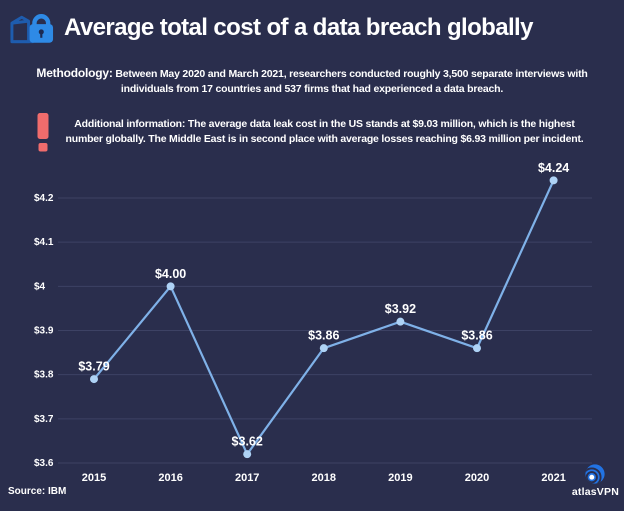  I want to click on x-axis-tick-label: 2015, so click(94, 478).